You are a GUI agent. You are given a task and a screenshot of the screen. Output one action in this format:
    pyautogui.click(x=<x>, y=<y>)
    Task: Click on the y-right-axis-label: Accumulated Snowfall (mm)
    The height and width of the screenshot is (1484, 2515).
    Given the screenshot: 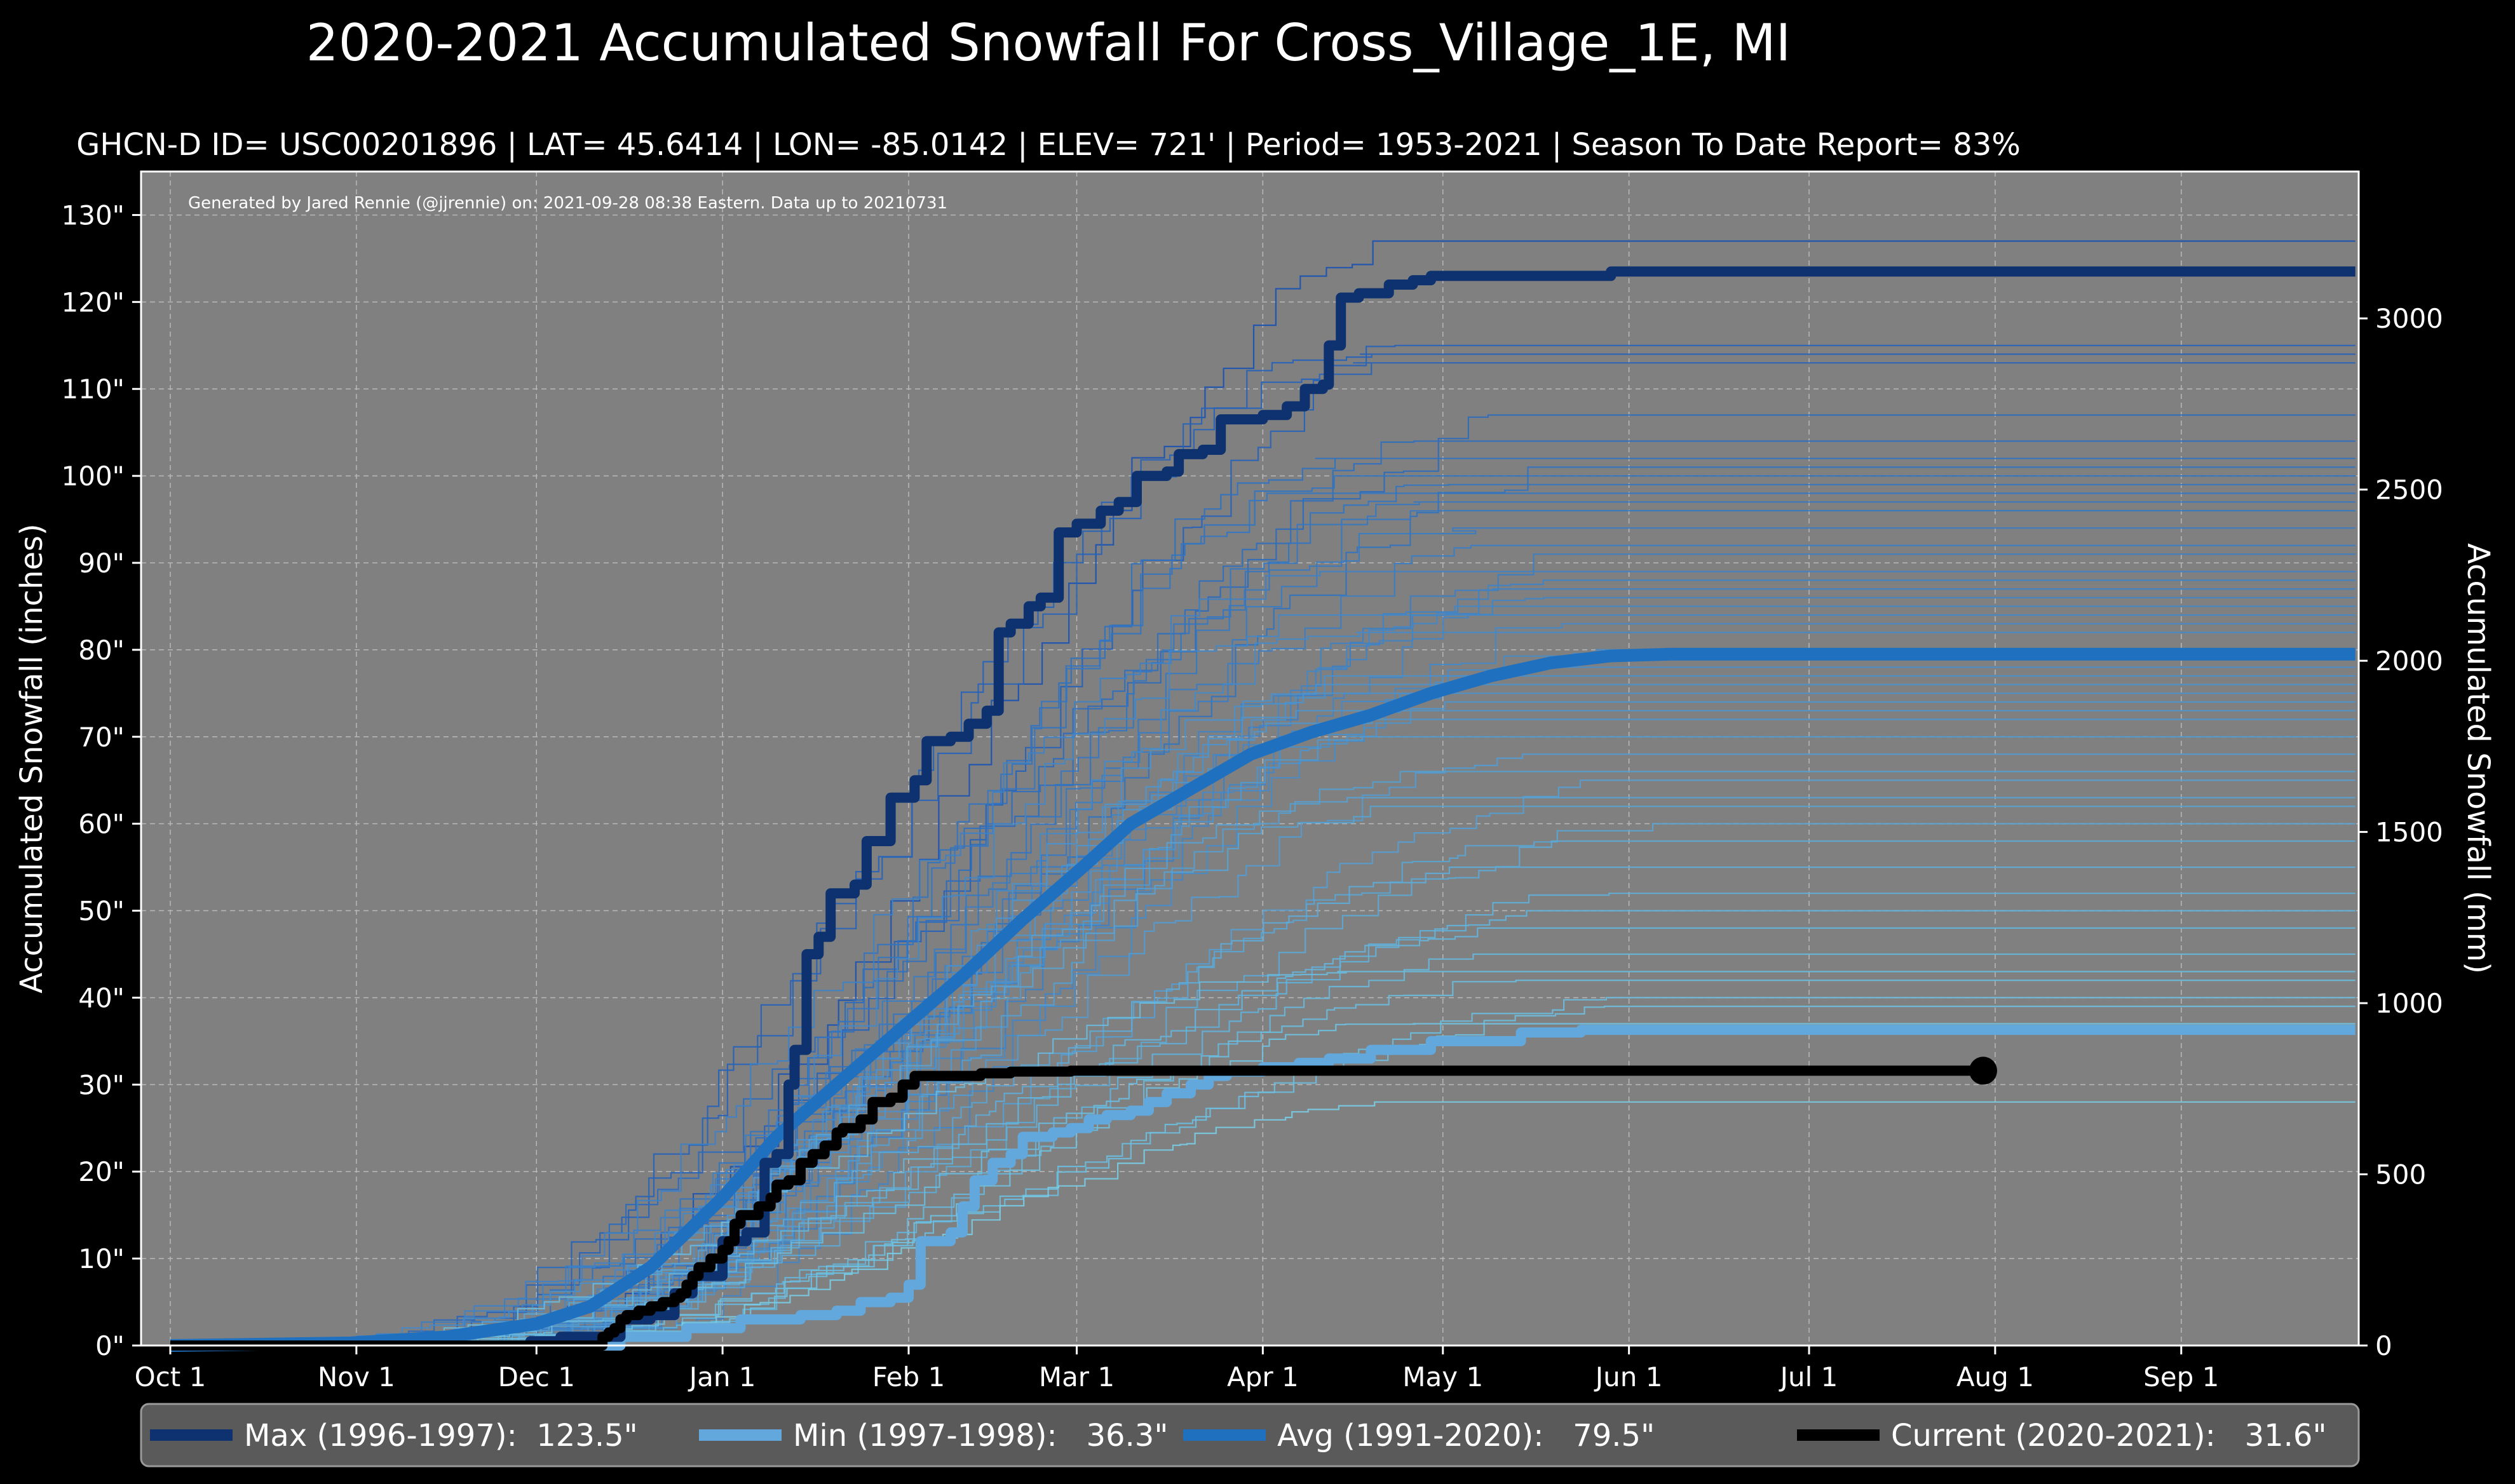 What is the action you would take?
    pyautogui.click(x=2478, y=759)
    